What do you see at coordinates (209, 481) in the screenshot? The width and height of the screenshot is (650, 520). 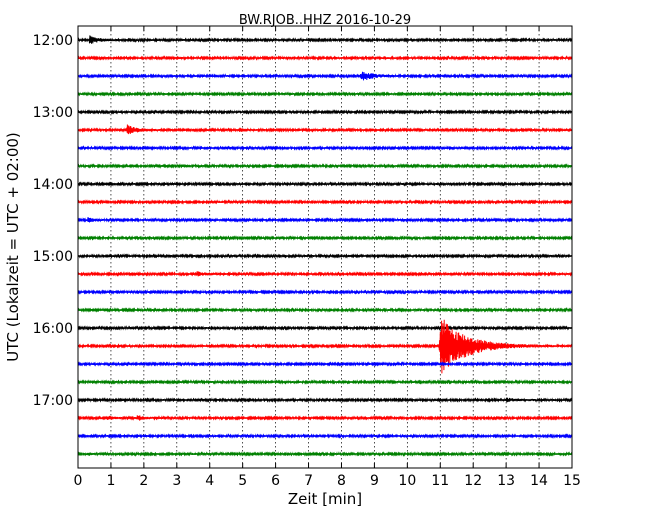 I see `x-tick-label: 4` at bounding box center [209, 481].